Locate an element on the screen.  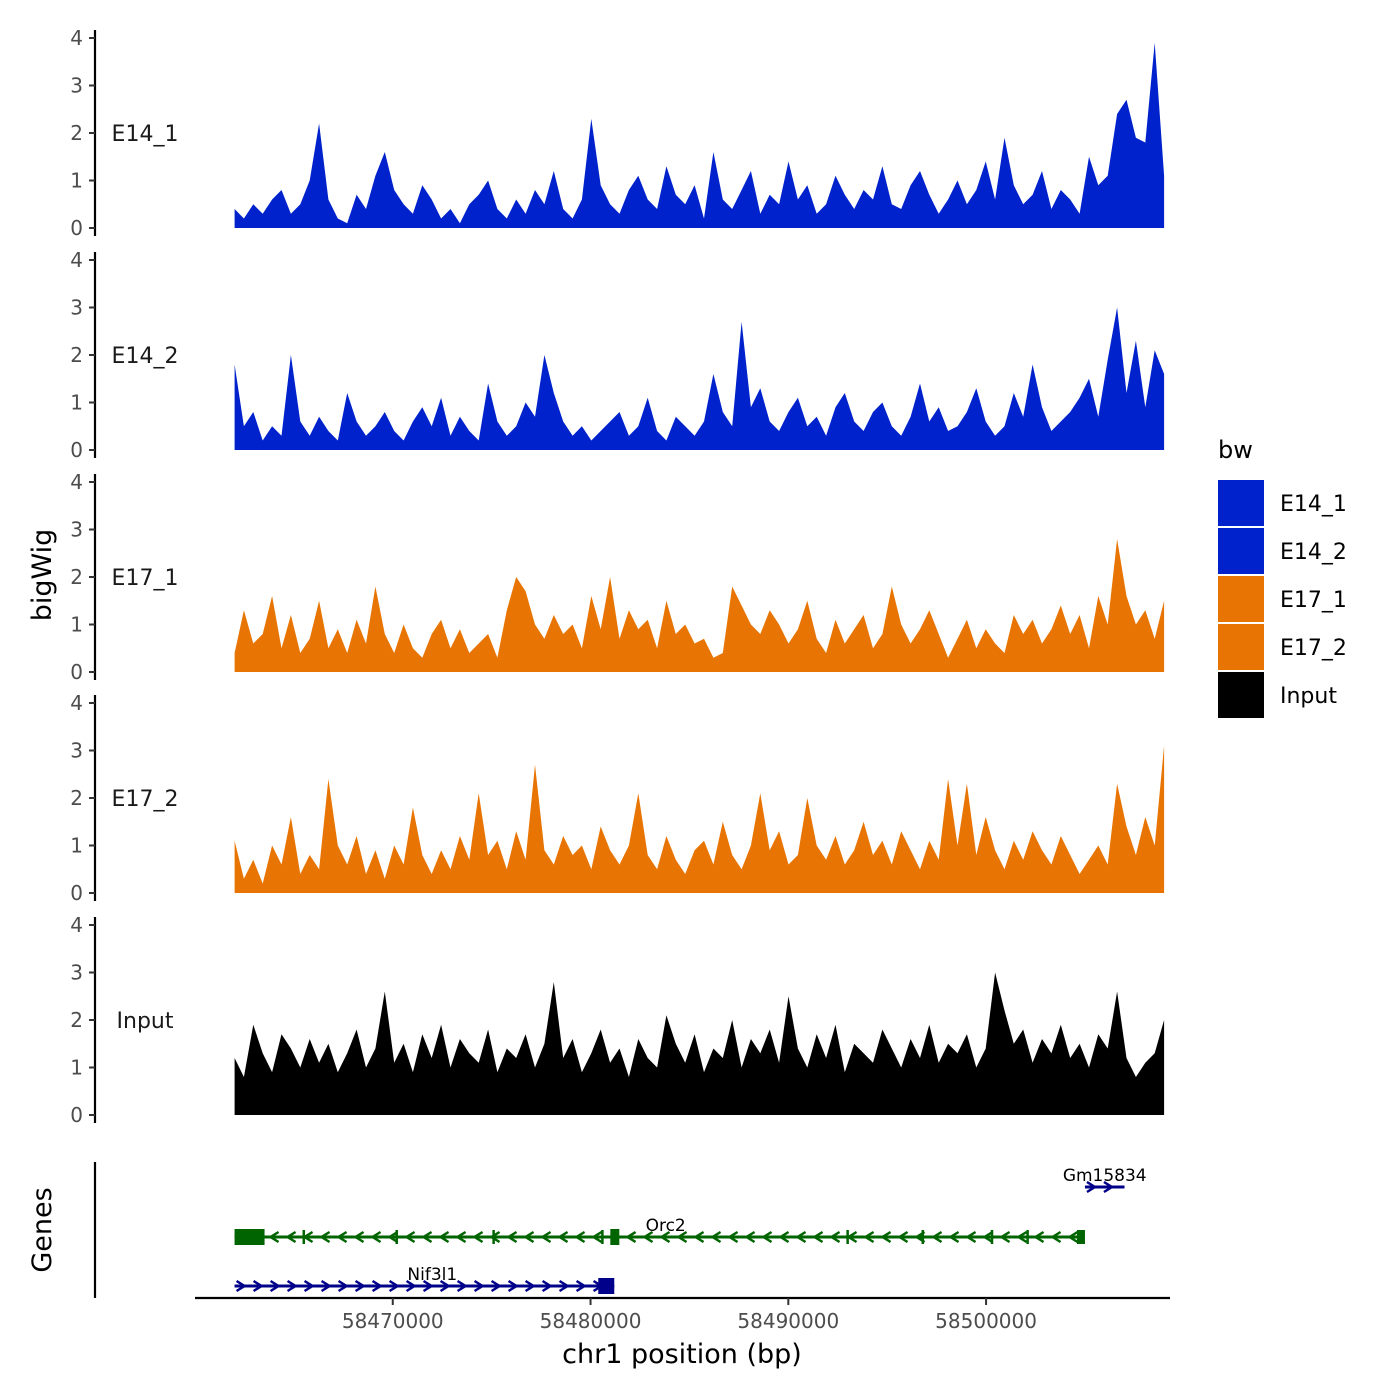
legend-label: Input is located at coordinates (1308, 696).